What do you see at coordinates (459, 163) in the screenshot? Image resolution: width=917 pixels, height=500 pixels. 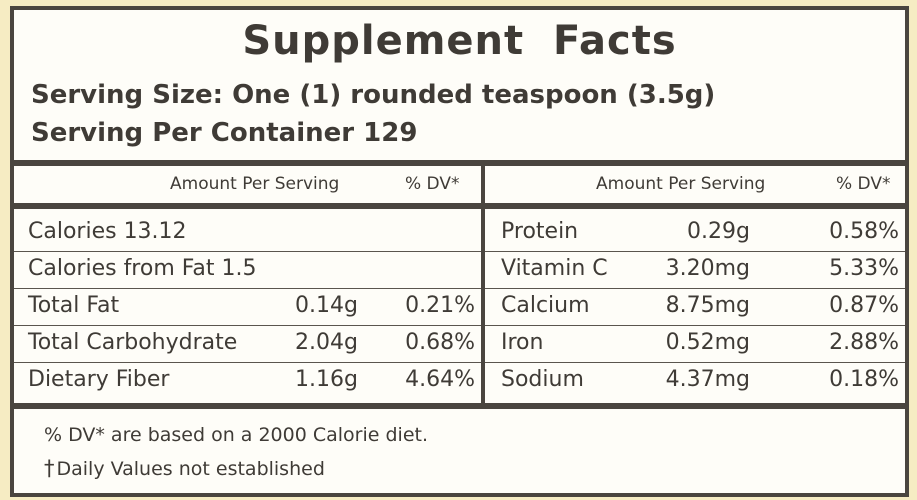 I see `thick-rule-top` at bounding box center [459, 163].